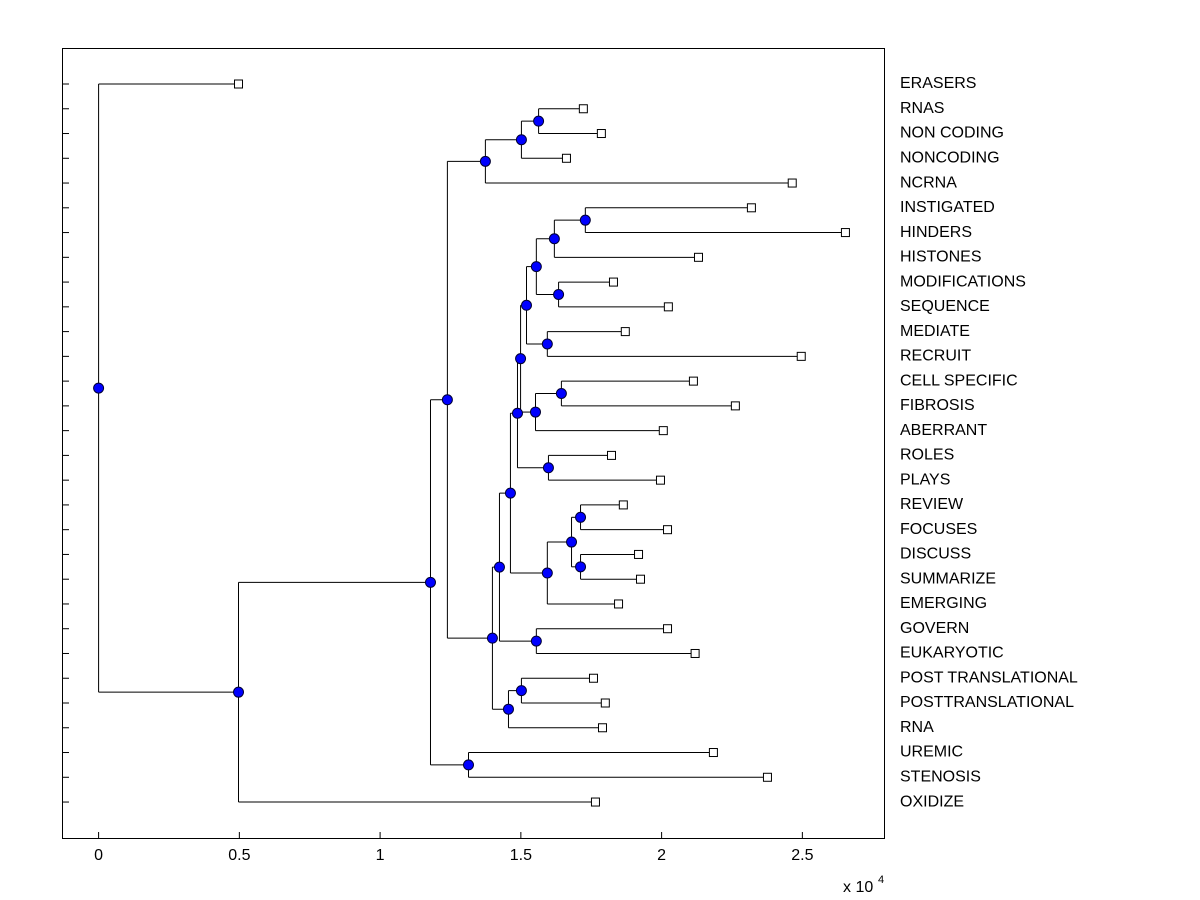 The image size is (1200, 900). Describe the element at coordinates (941, 257) in the screenshot. I see `leaf-label: HISTONES` at that location.